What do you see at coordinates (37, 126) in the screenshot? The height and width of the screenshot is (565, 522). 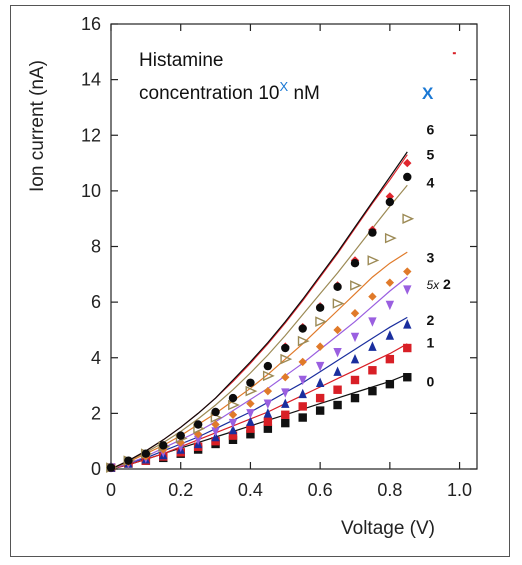 I see `y-axis-title: Ion current (nA)` at bounding box center [37, 126].